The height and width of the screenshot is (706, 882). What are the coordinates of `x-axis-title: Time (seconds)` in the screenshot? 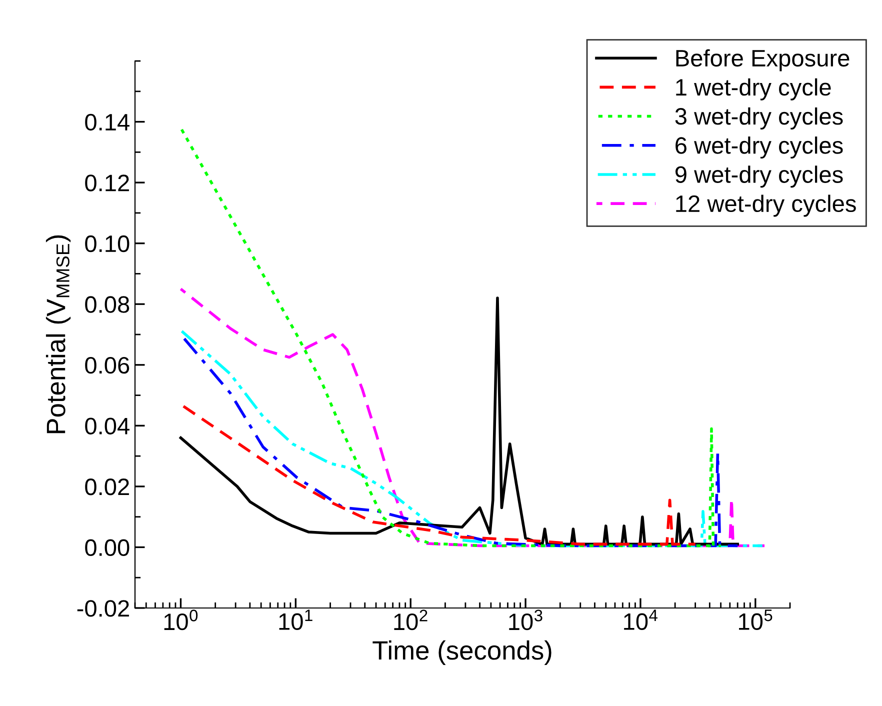 It's located at (462, 653).